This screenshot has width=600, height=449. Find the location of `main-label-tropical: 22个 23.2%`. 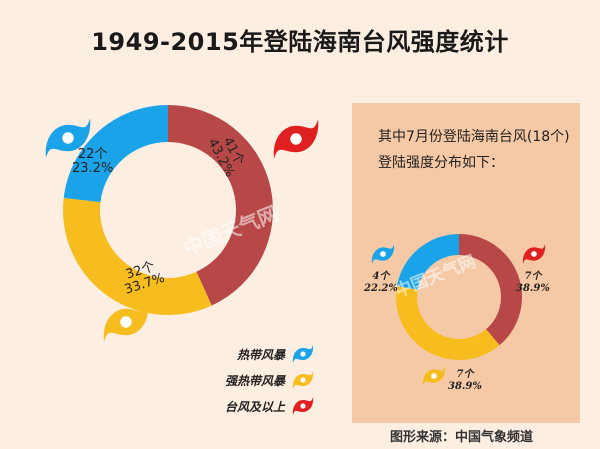

main-label-tropical: 22个 23.2% is located at coordinates (92, 162).